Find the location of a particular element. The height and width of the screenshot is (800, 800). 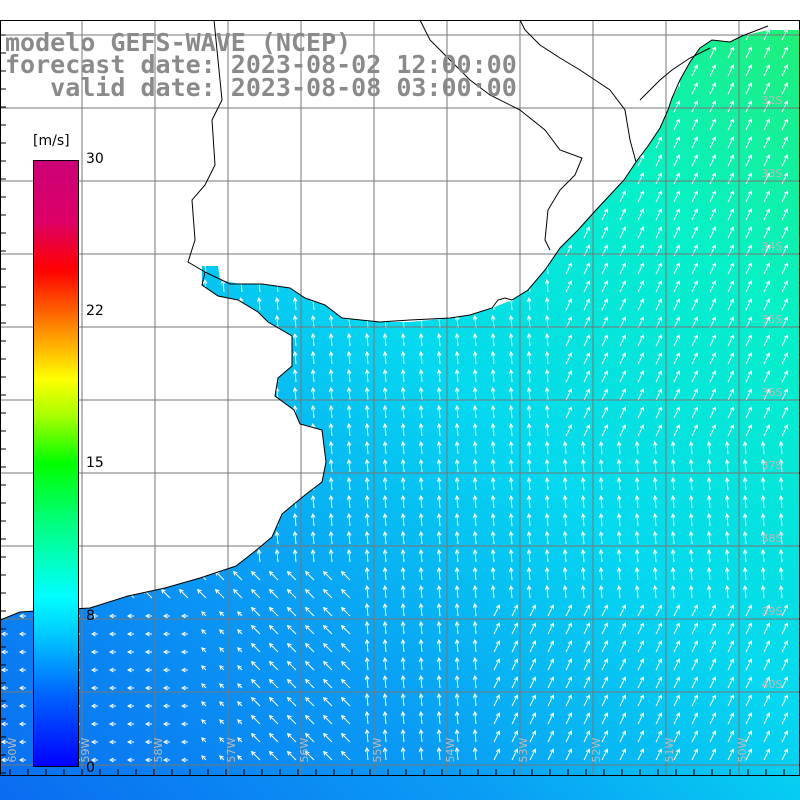

lon-label: 52W is located at coordinates (596, 749).